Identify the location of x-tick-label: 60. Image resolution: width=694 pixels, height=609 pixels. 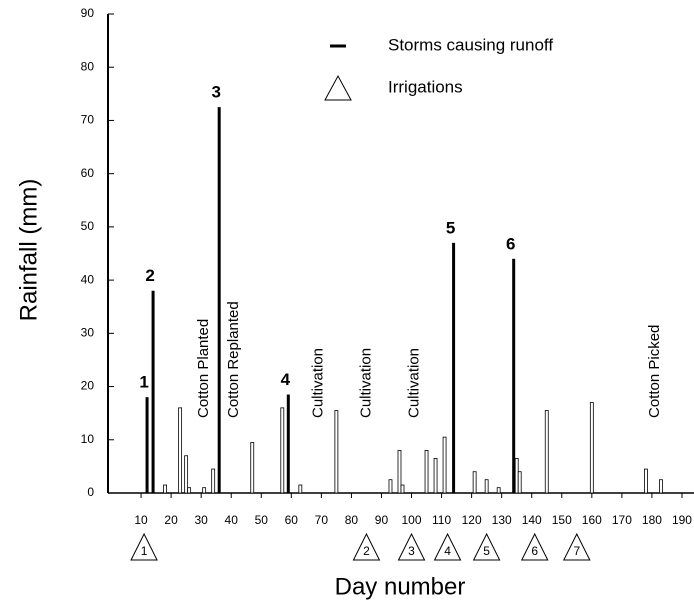
(292, 520).